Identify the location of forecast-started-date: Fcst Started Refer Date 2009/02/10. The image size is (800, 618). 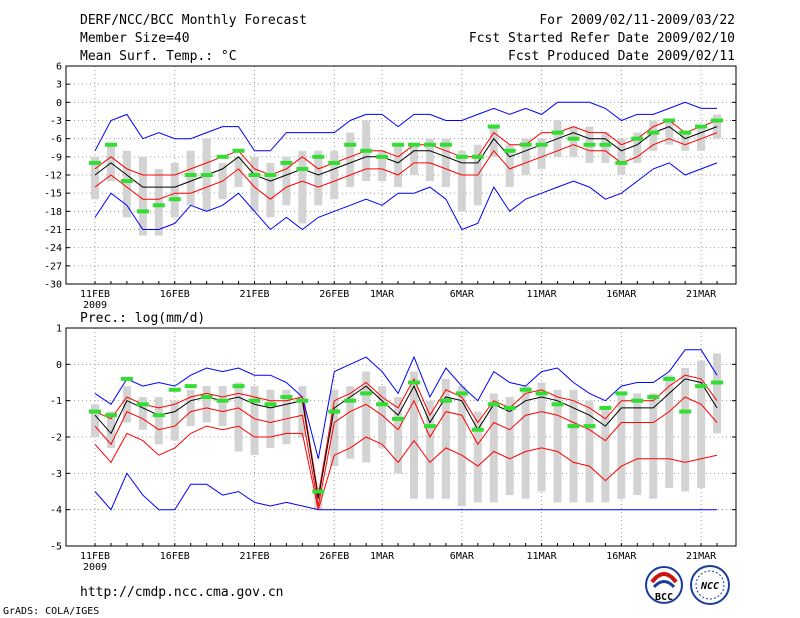
(602, 38).